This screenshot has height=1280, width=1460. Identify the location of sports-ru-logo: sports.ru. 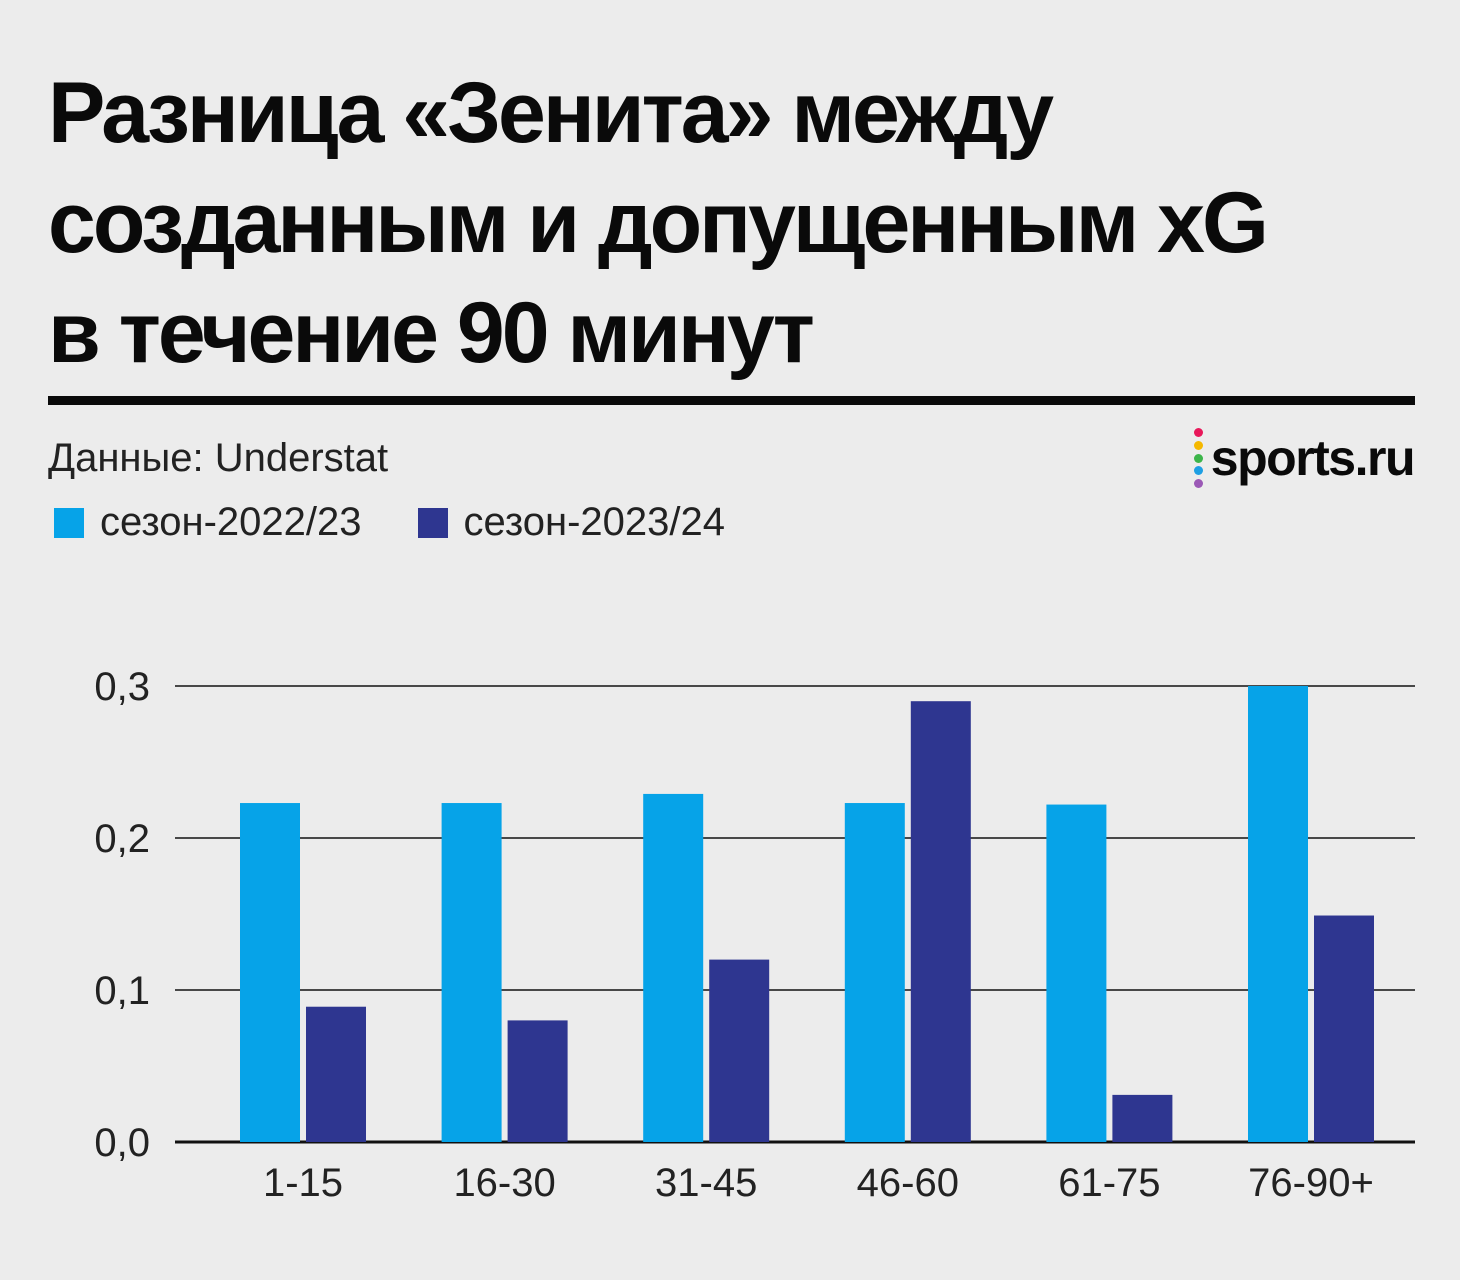
(1304, 458).